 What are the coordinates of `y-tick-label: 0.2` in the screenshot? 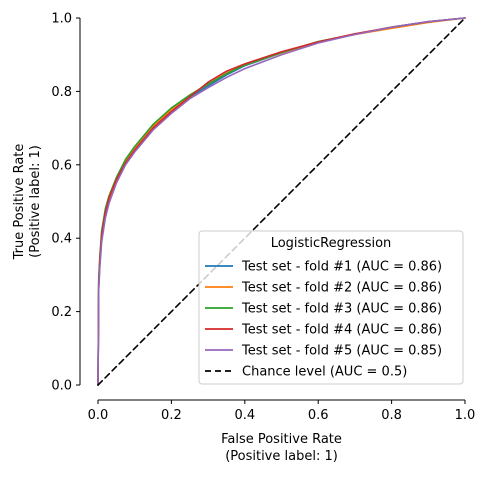 It's located at (61, 312).